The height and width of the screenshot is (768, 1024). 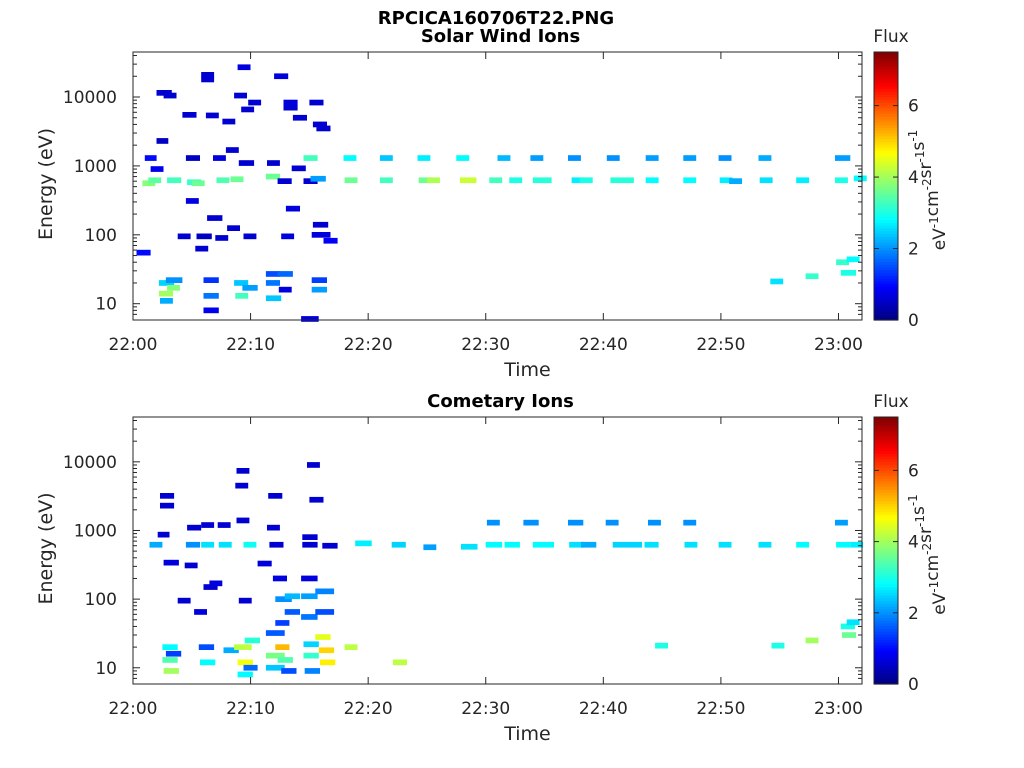 What do you see at coordinates (890, 402) in the screenshot?
I see `colorbar-label: Flux` at bounding box center [890, 402].